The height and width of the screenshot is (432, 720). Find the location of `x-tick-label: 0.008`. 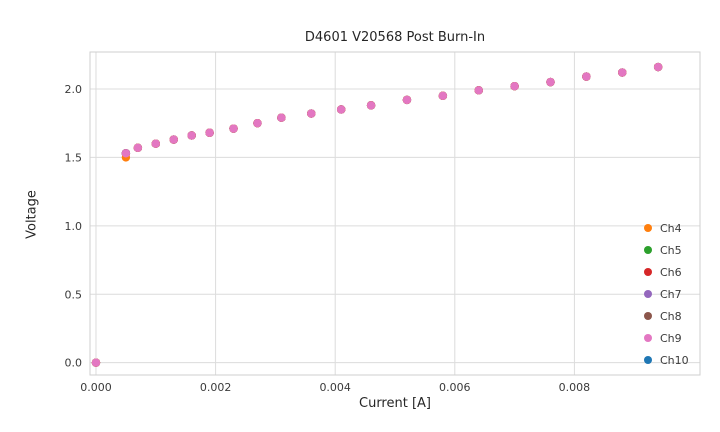

x-tick-label: 0.008 is located at coordinates (575, 387).